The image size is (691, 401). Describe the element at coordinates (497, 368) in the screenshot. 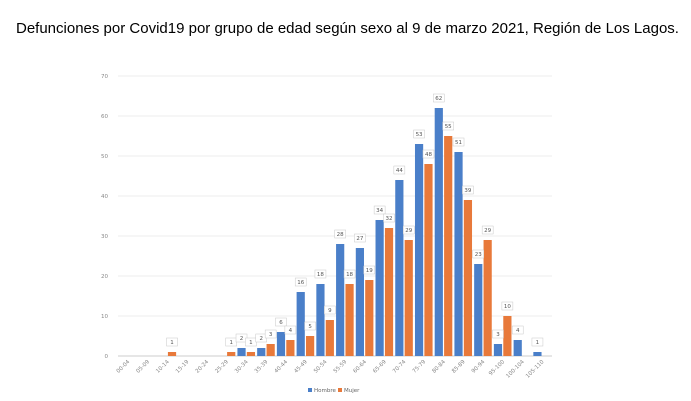

I see `x-tick-label: 95-100` at that location.